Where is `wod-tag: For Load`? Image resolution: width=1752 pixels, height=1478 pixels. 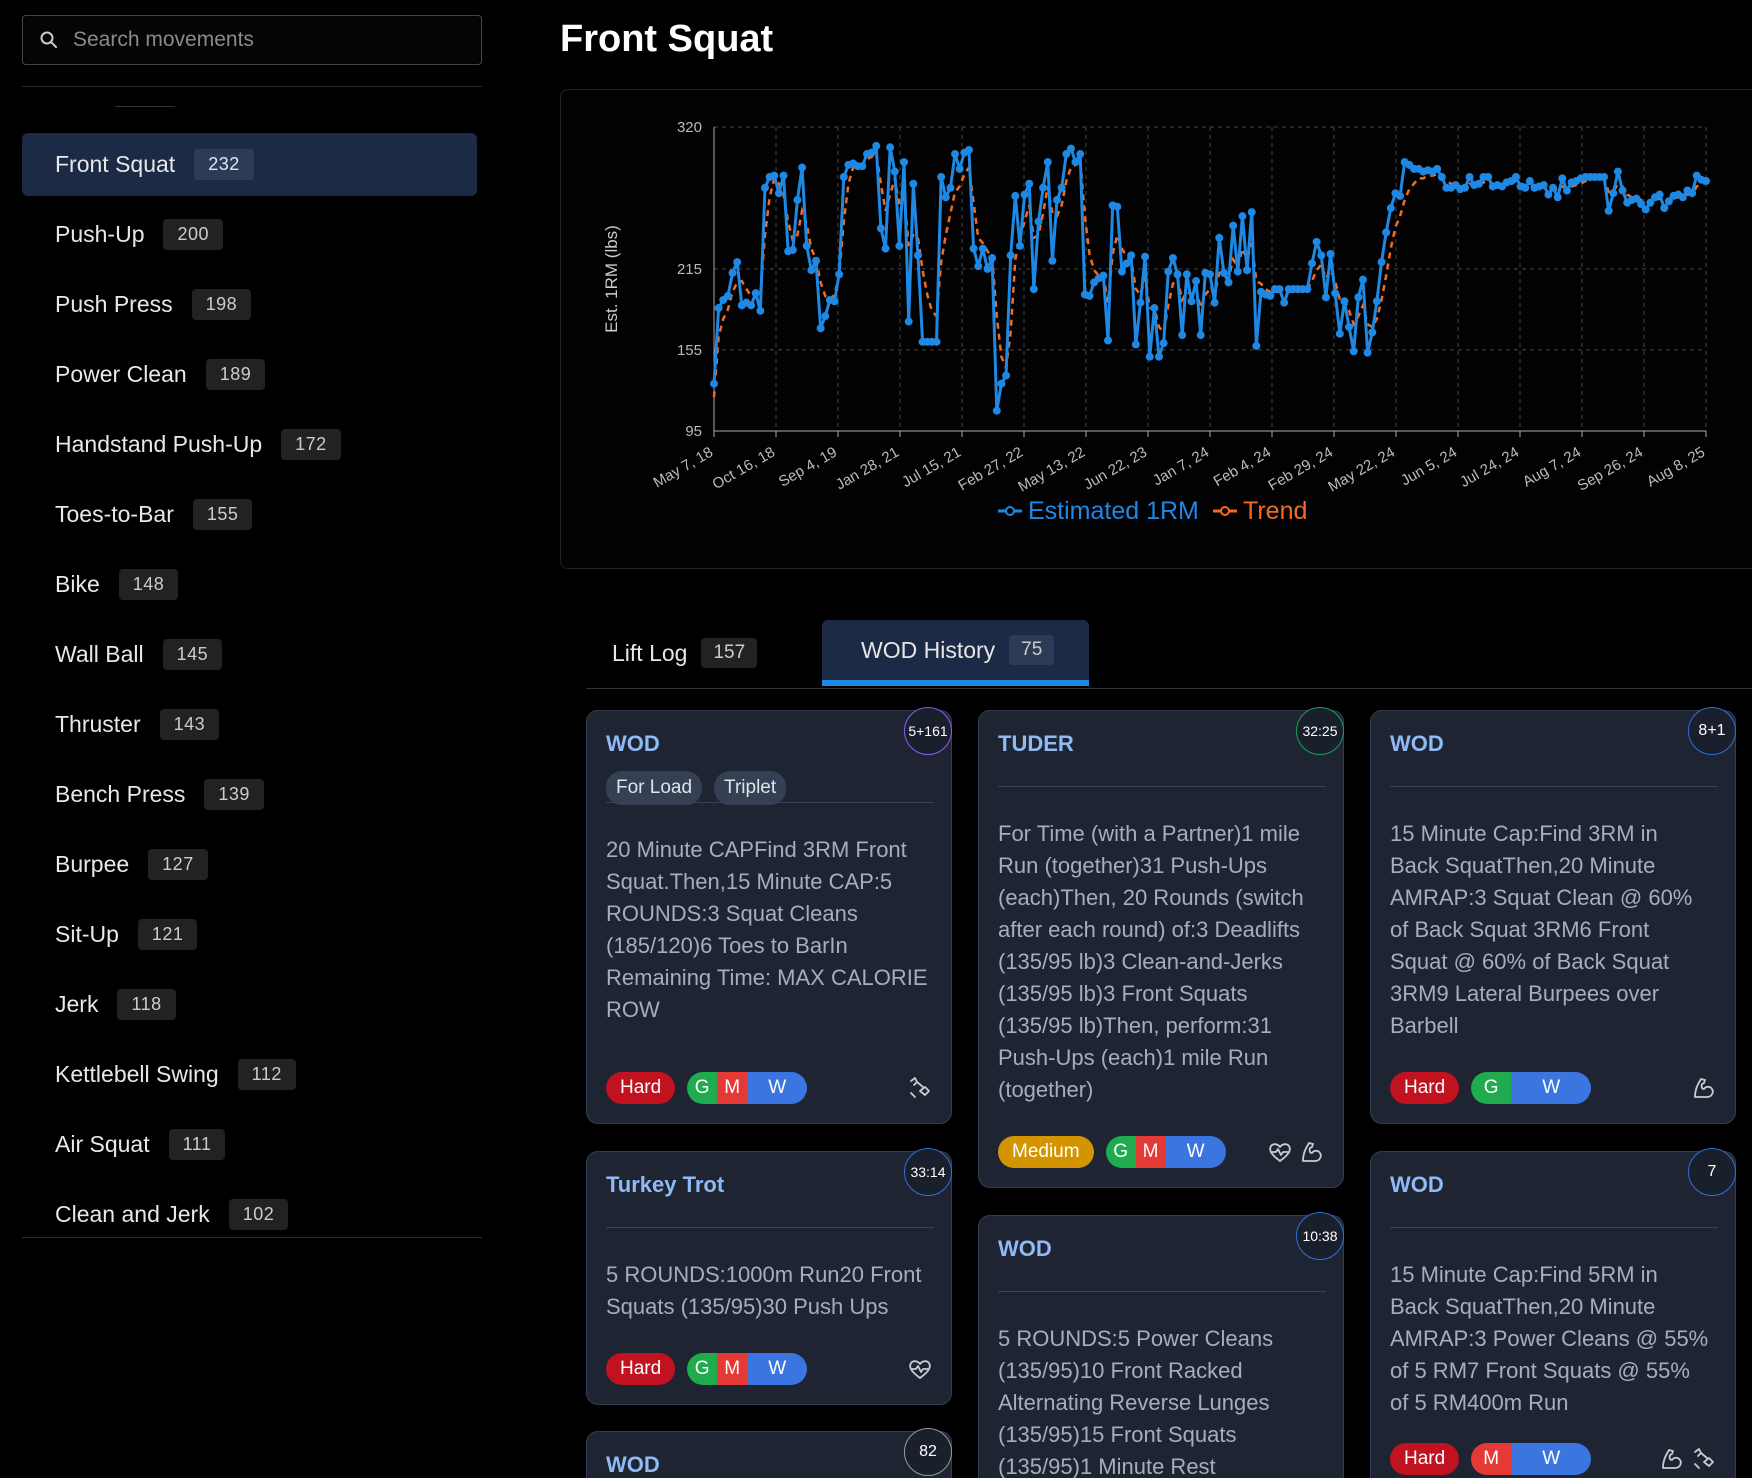 wod-tag: For Load is located at coordinates (654, 788).